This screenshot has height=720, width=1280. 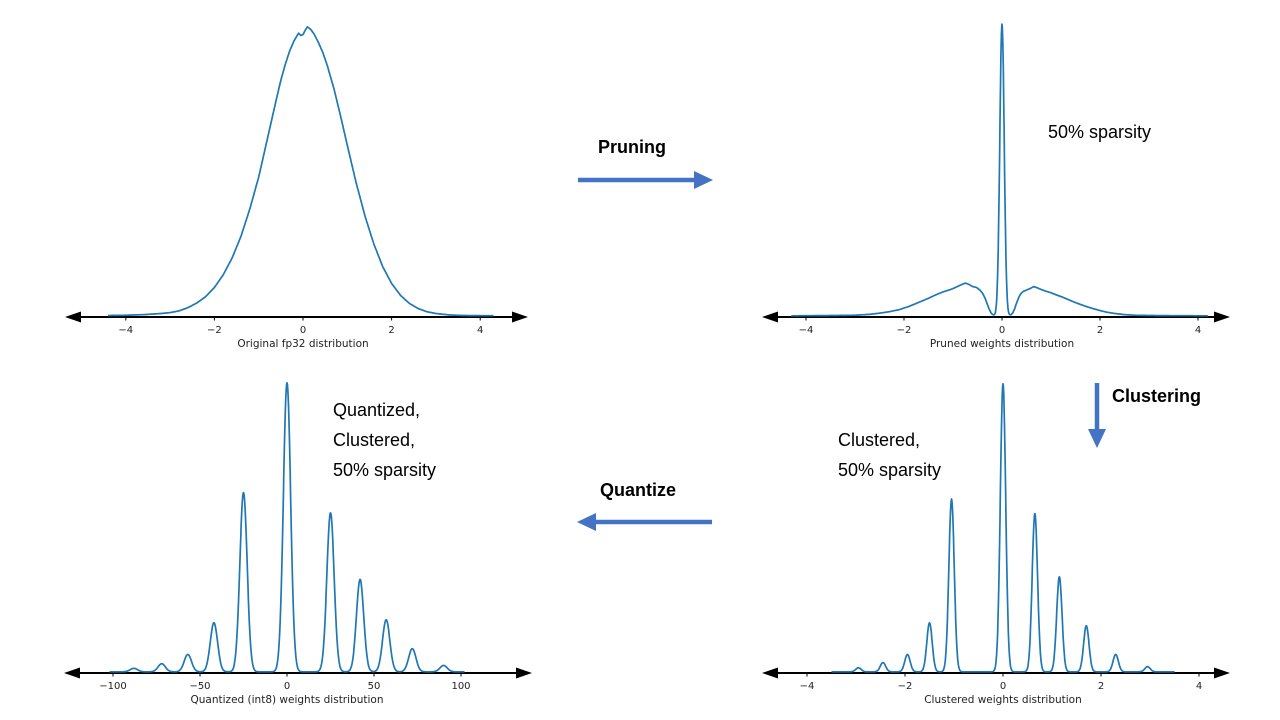 What do you see at coordinates (632, 147) in the screenshot?
I see `pruning-label: Pruning` at bounding box center [632, 147].